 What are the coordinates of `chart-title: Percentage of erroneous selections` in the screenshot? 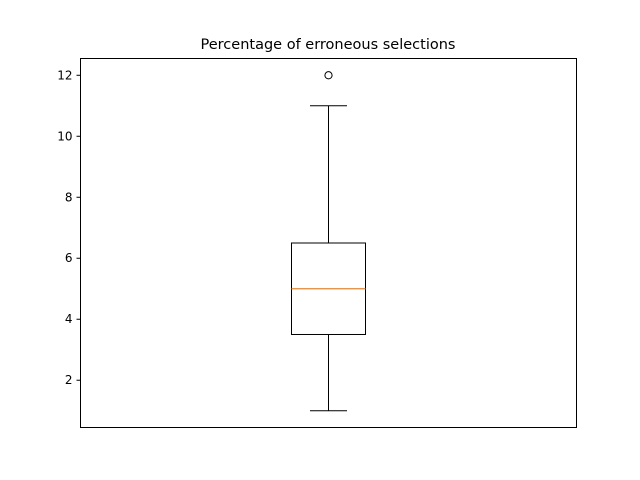 It's located at (328, 45).